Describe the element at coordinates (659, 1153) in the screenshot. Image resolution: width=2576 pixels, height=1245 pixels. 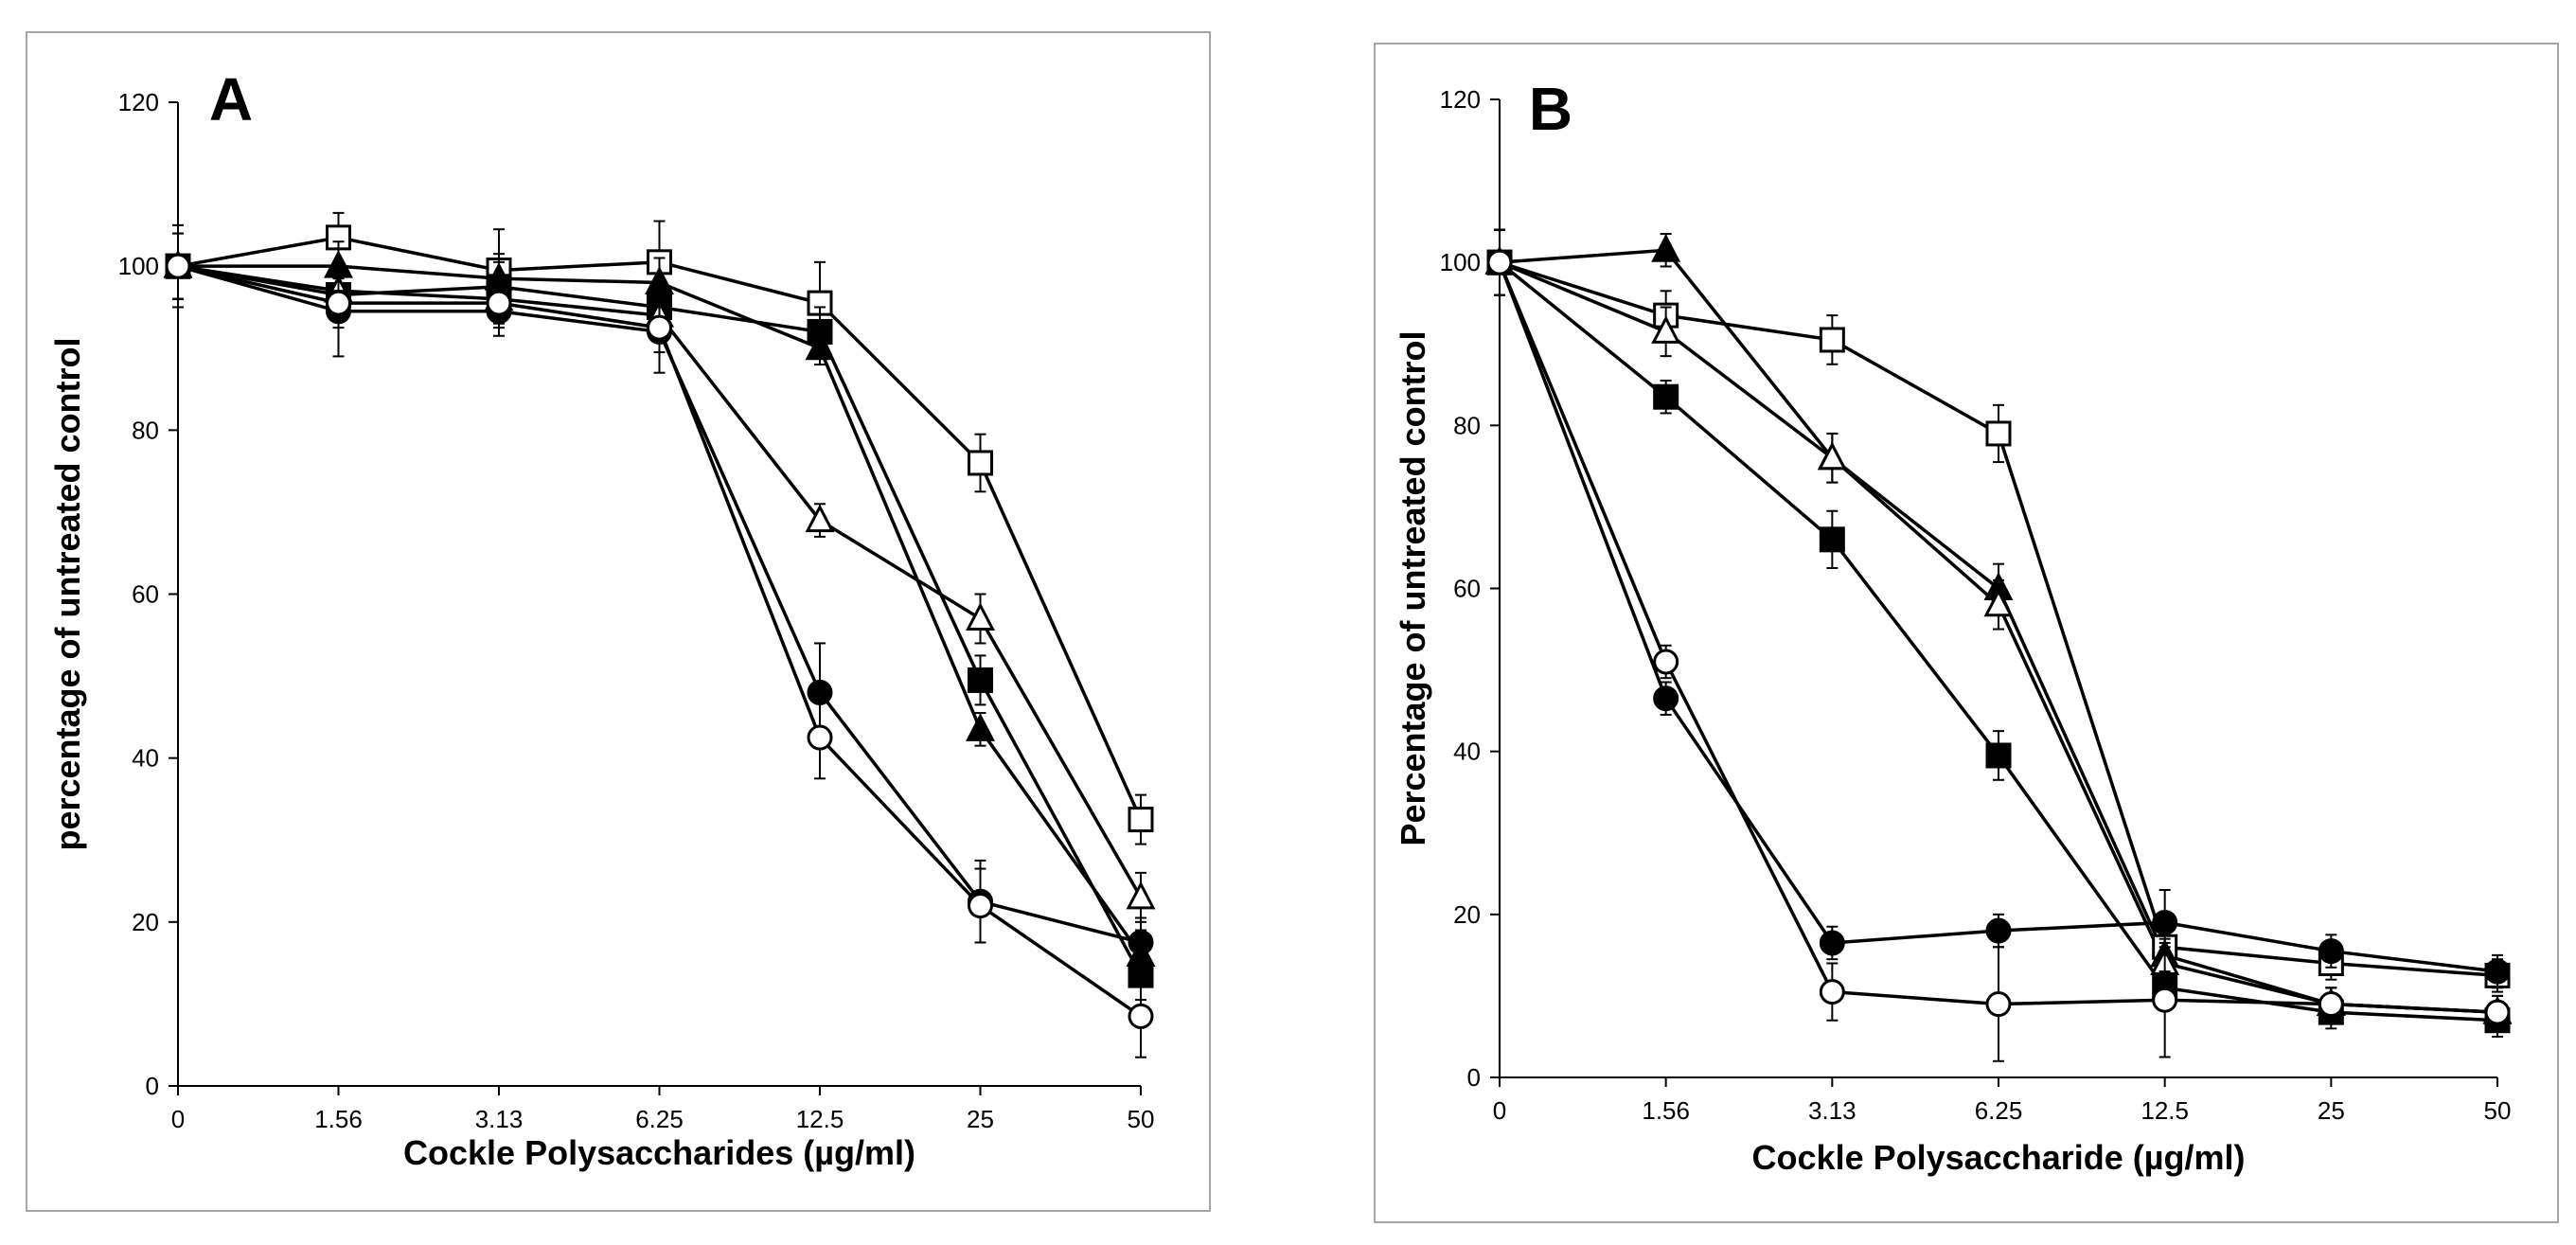
I see `x-axis-label: Cockle Polysaccharides (µg/ml)` at that location.